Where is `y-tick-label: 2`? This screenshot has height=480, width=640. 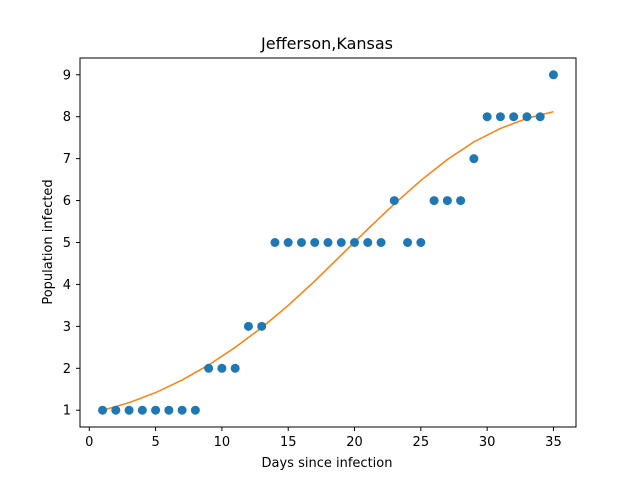
y-tick-label: 2 is located at coordinates (67, 369).